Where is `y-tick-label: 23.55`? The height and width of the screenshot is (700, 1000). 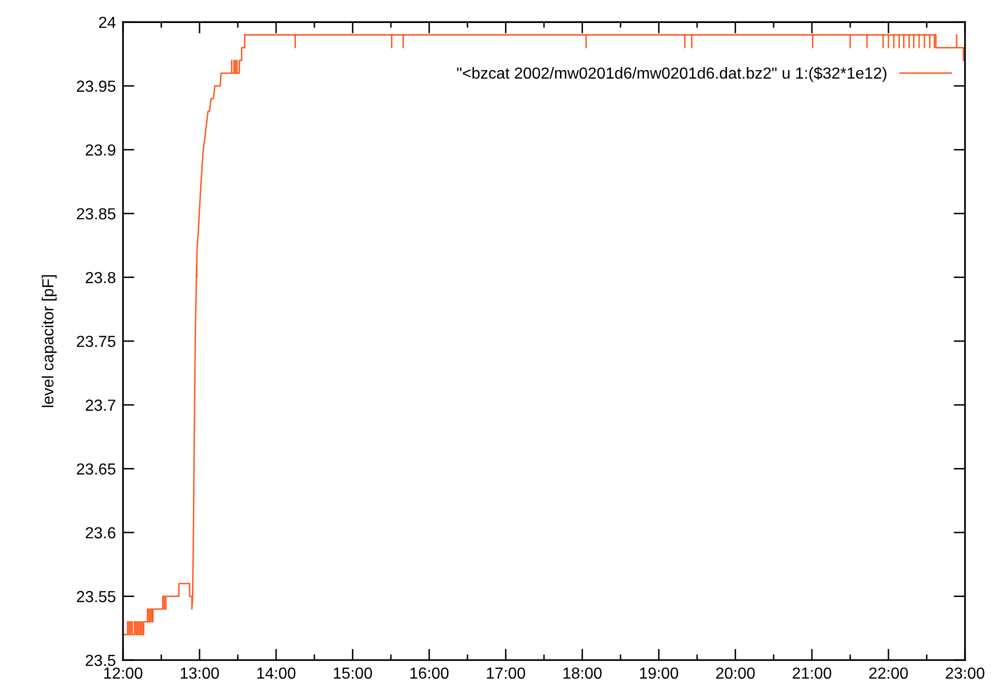
y-tick-label: 23.55 is located at coordinates (96, 596).